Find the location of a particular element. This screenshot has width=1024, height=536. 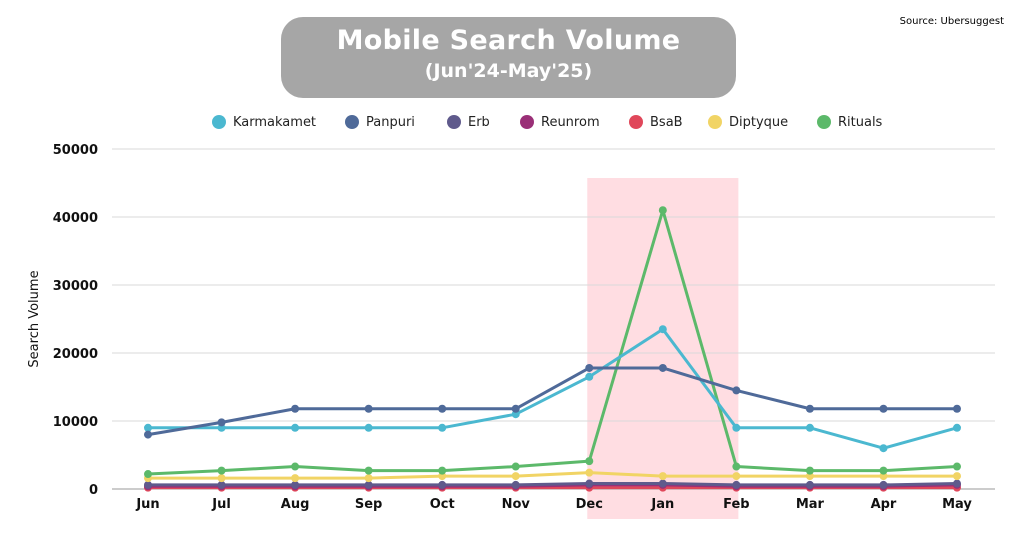

x-tick-label: Jun is located at coordinates (147, 504).